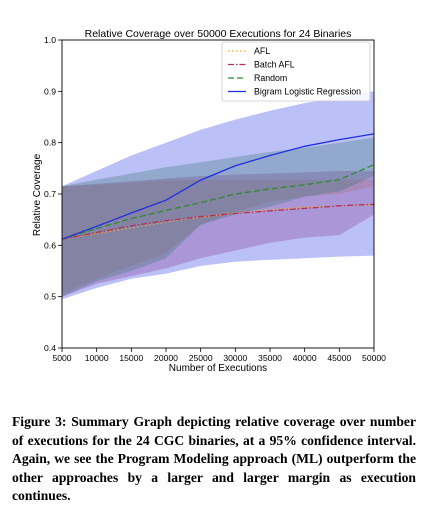 This screenshot has width=428, height=515. Describe the element at coordinates (218, 368) in the screenshot. I see `x-axis-label: Number of Executions` at that location.